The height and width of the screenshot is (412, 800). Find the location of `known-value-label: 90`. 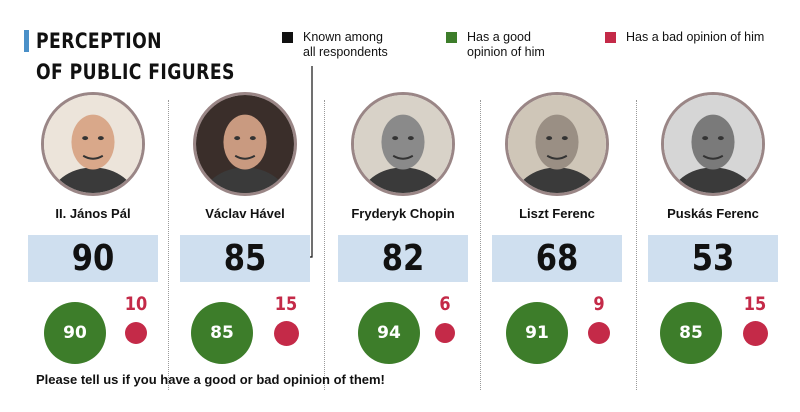

known-value-label: 90 is located at coordinates (93, 258).